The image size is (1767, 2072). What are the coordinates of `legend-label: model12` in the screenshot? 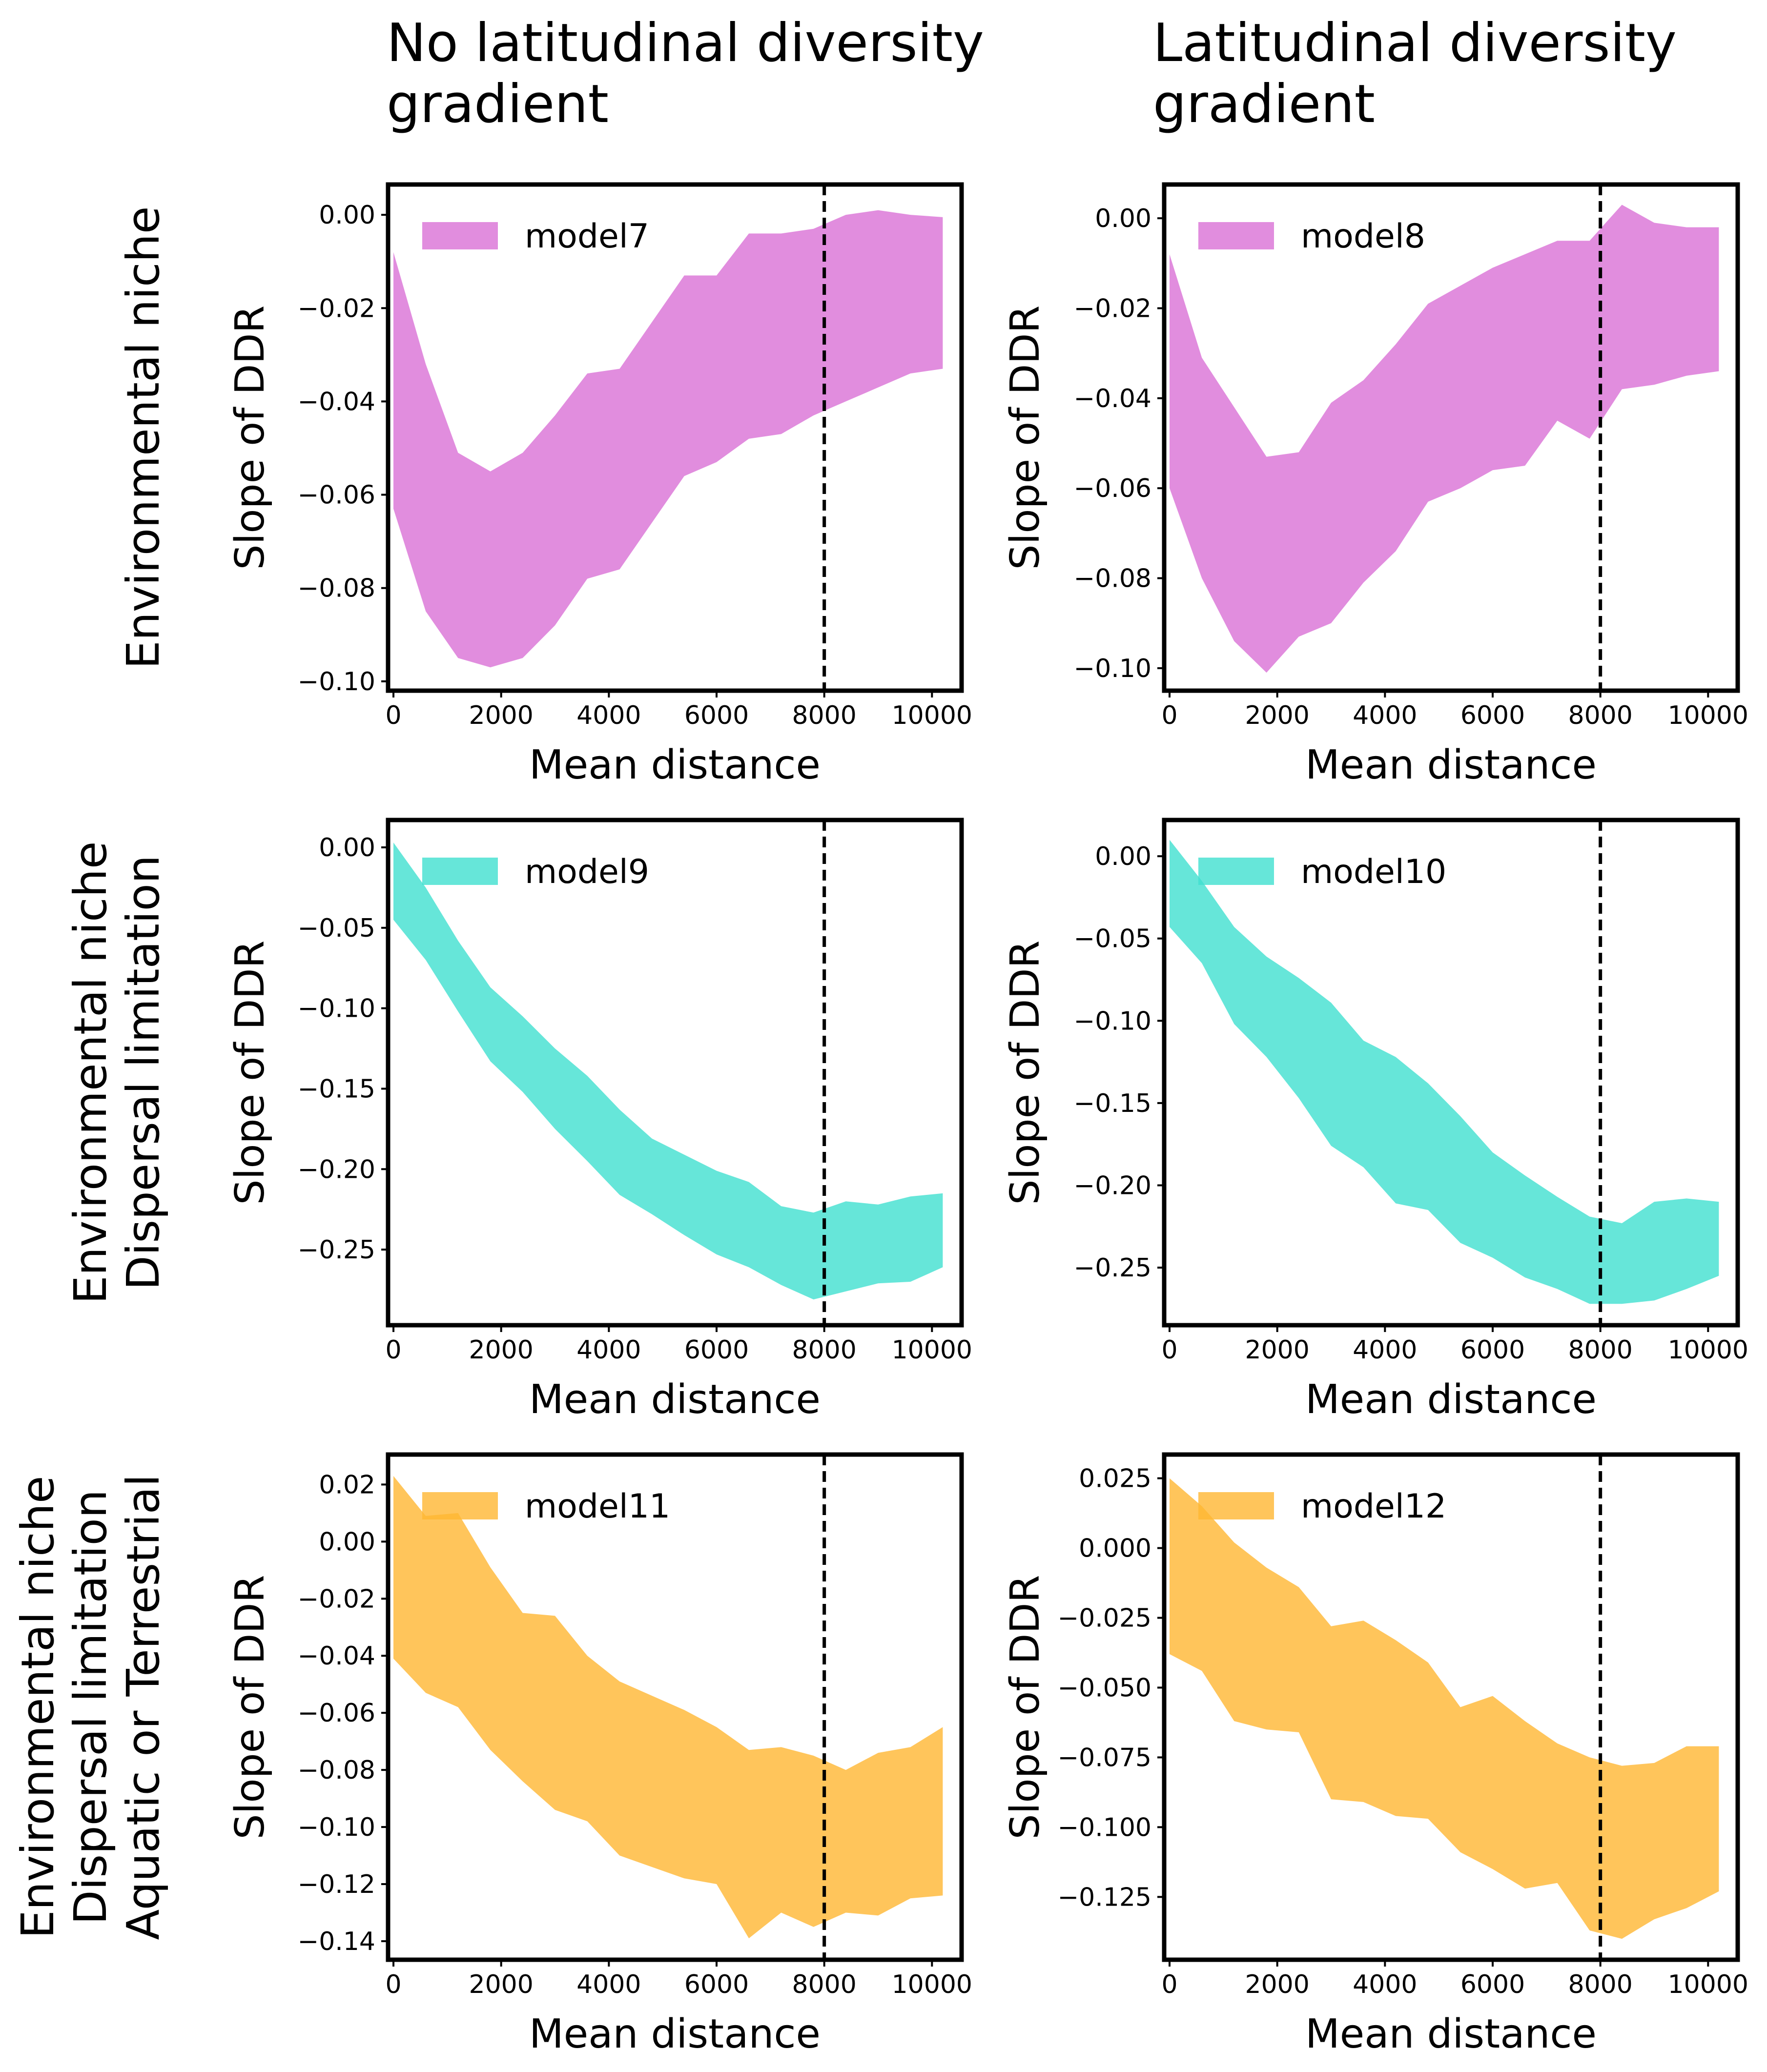 It's located at (1373, 1506).